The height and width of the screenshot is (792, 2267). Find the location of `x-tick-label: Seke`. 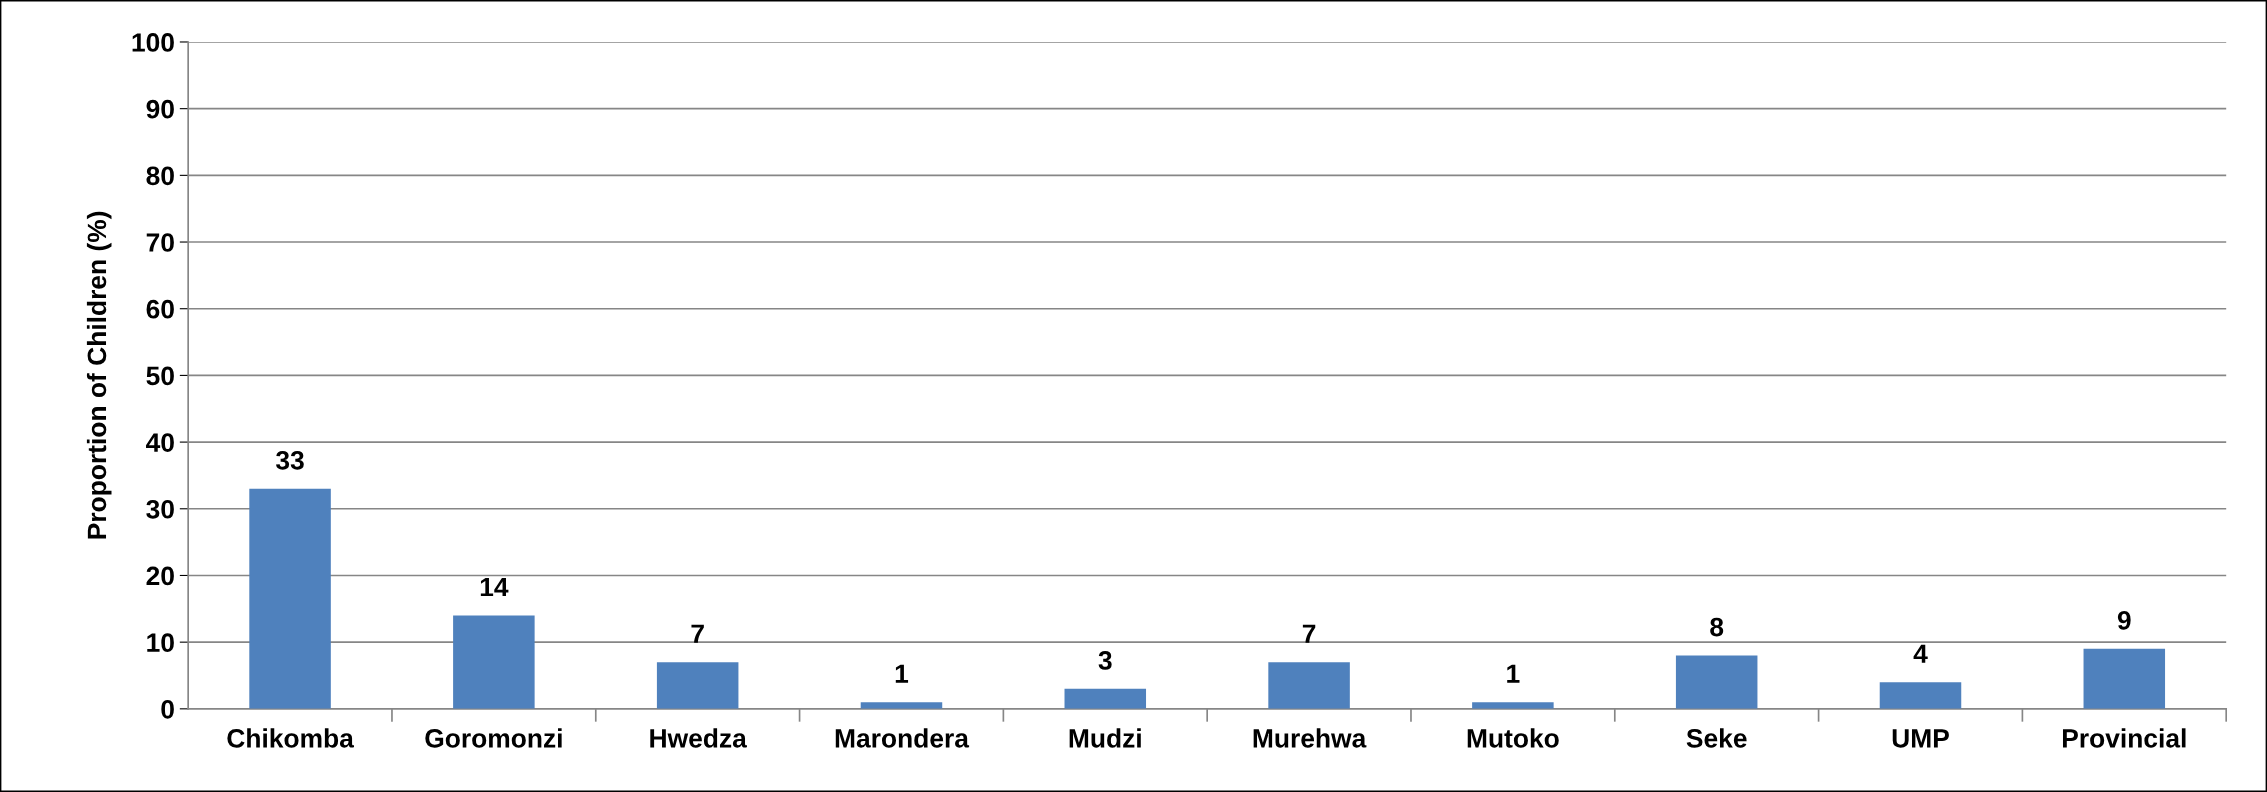

x-tick-label: Seke is located at coordinates (1716, 738).